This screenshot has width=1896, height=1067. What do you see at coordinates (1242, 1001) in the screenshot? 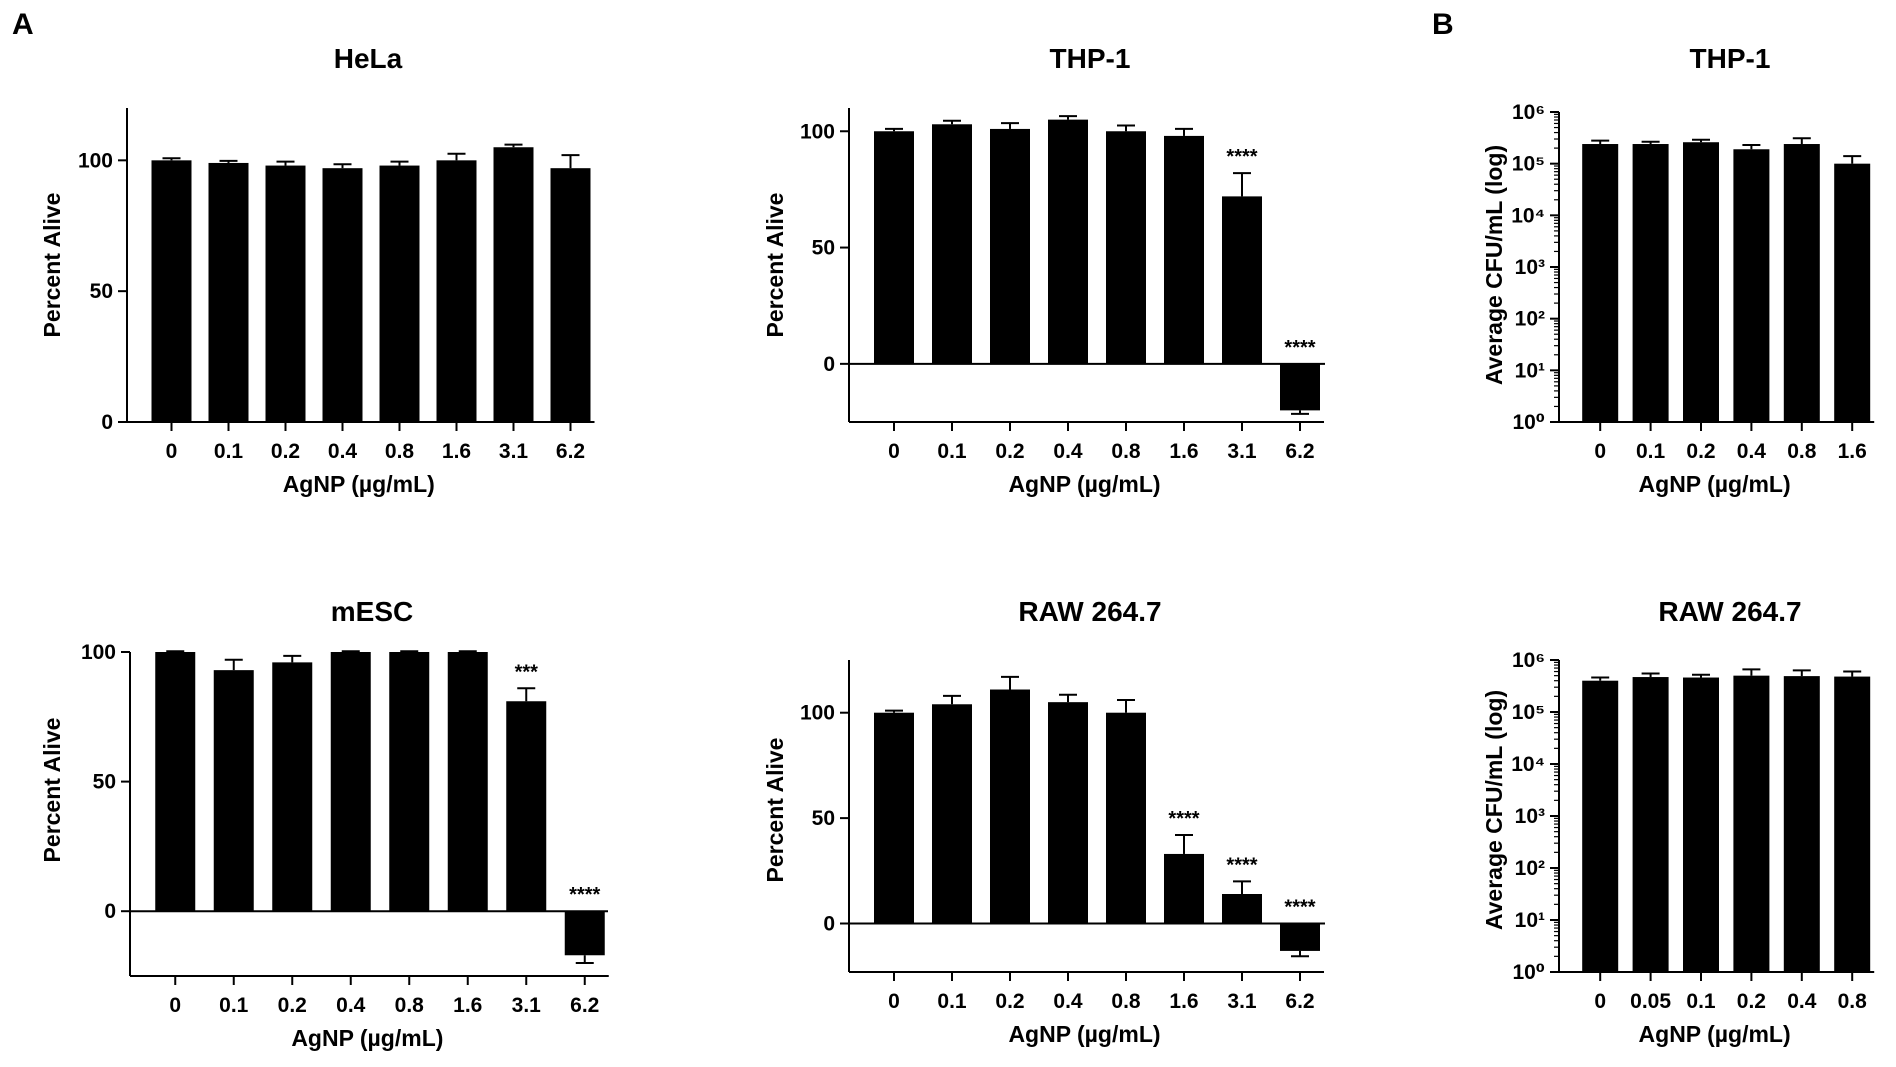
I see `chart5-x-tick-label: 3.1` at bounding box center [1242, 1001].